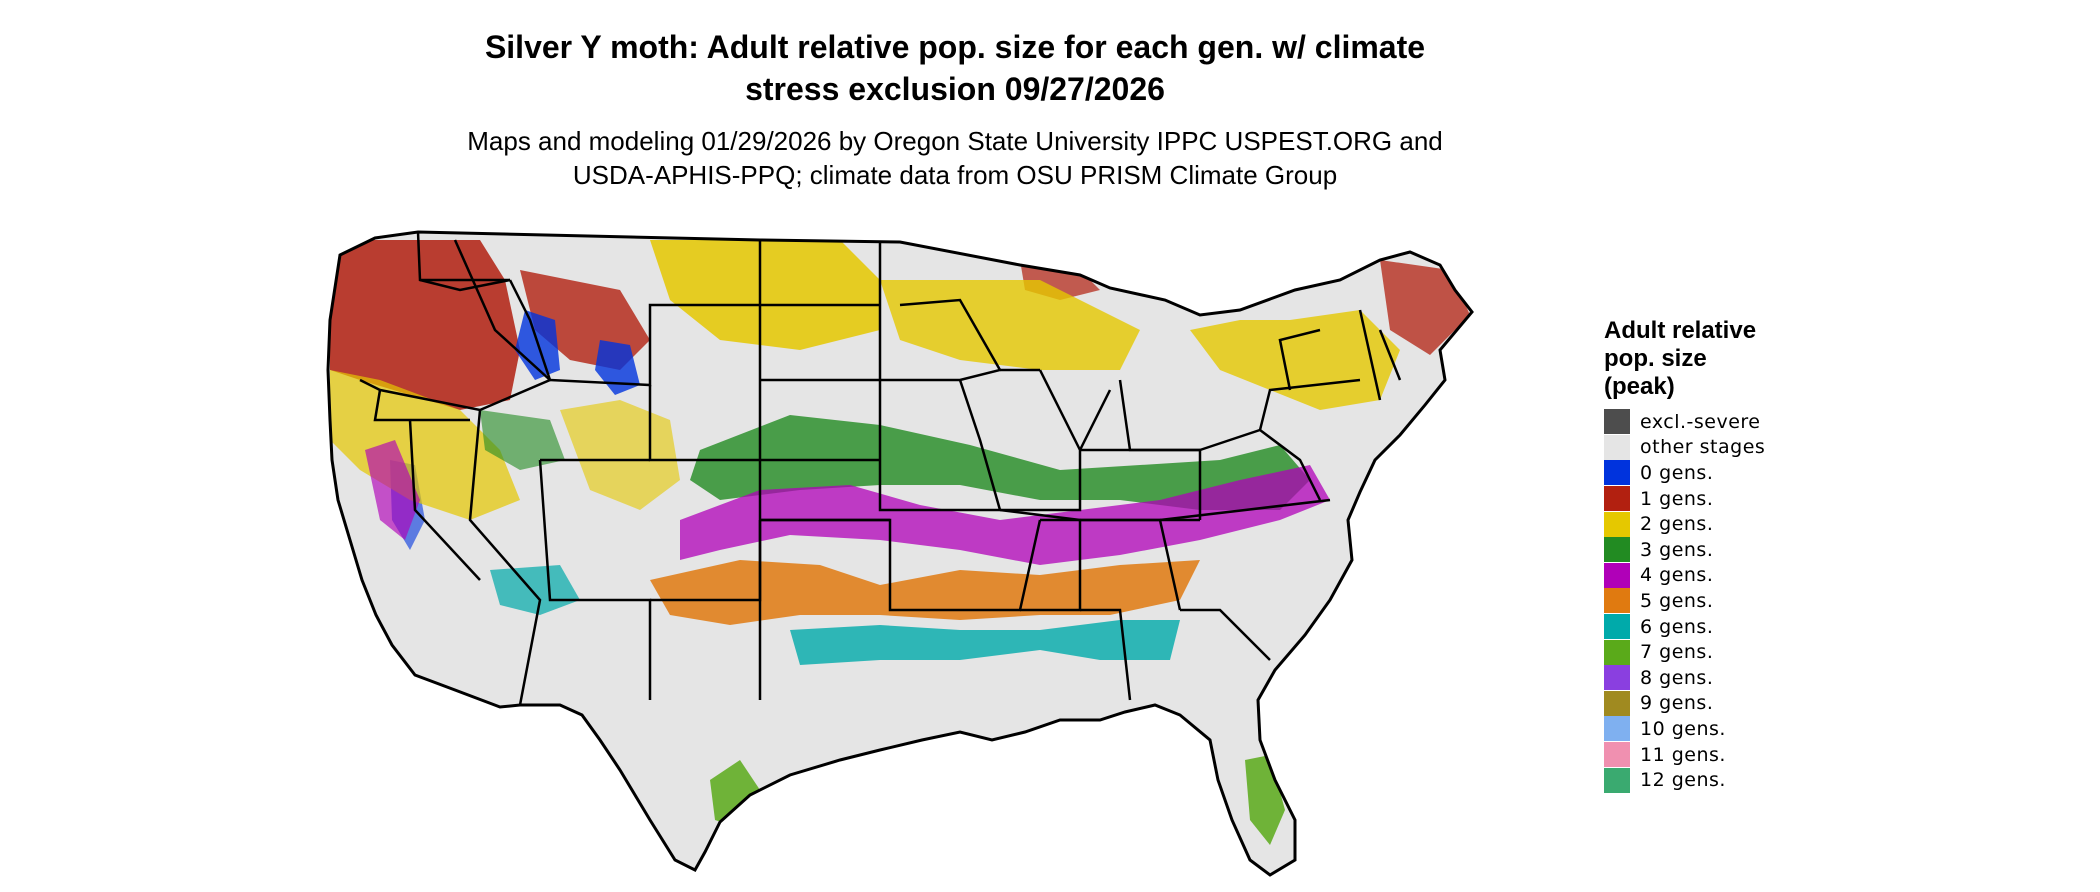 Image resolution: width=2100 pixels, height=892 pixels. Describe the element at coordinates (1754, 755) in the screenshot. I see `legend-item: 11 gens.` at that location.